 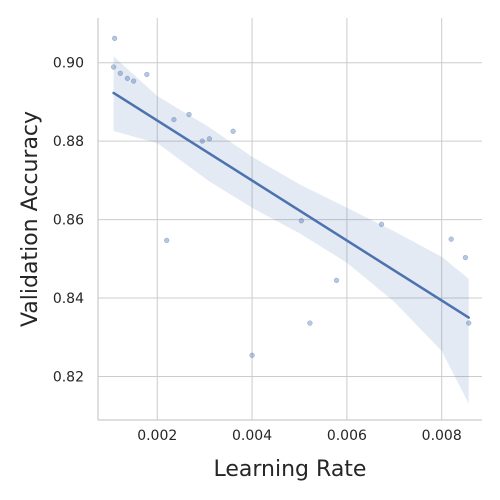 I want to click on x-tick-label: 0.004, so click(x=252, y=436).